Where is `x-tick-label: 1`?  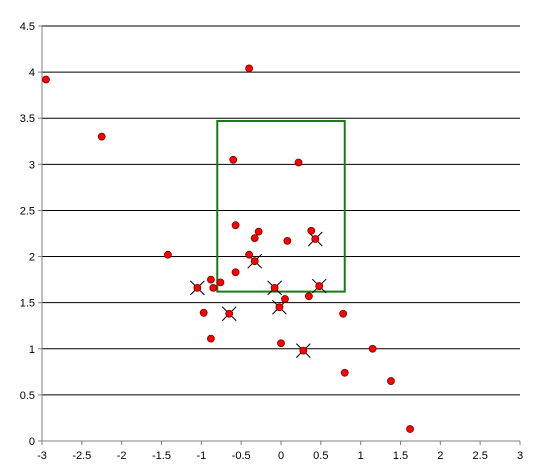 x-tick-label: 1 is located at coordinates (361, 456).